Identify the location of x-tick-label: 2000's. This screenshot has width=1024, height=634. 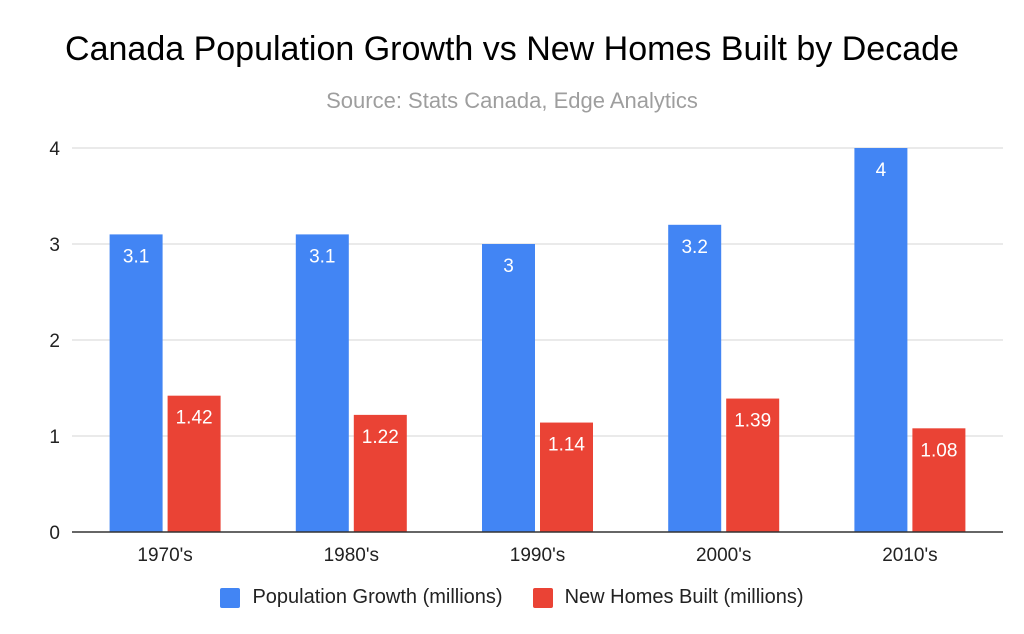
(723, 555).